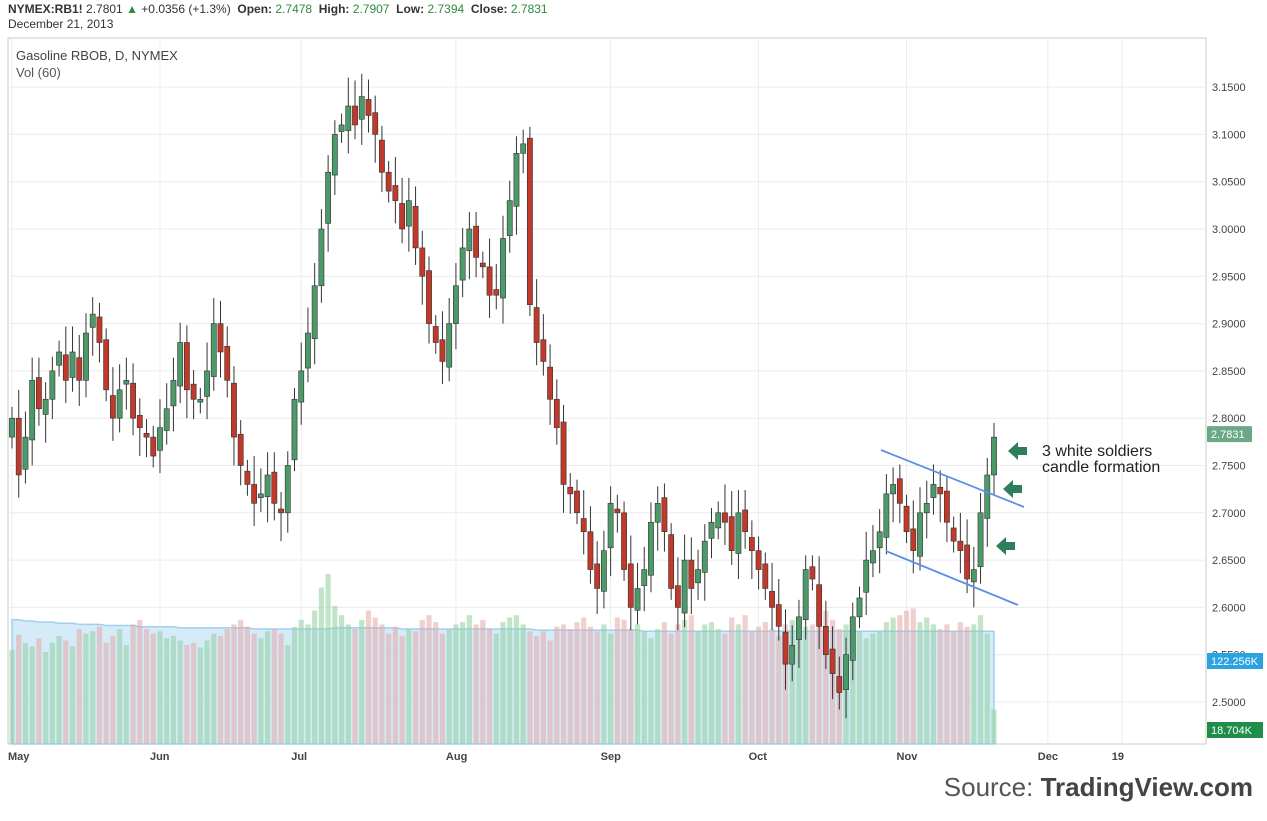 This screenshot has height=821, width=1267. I want to click on x-tick-label: Aug, so click(456, 757).